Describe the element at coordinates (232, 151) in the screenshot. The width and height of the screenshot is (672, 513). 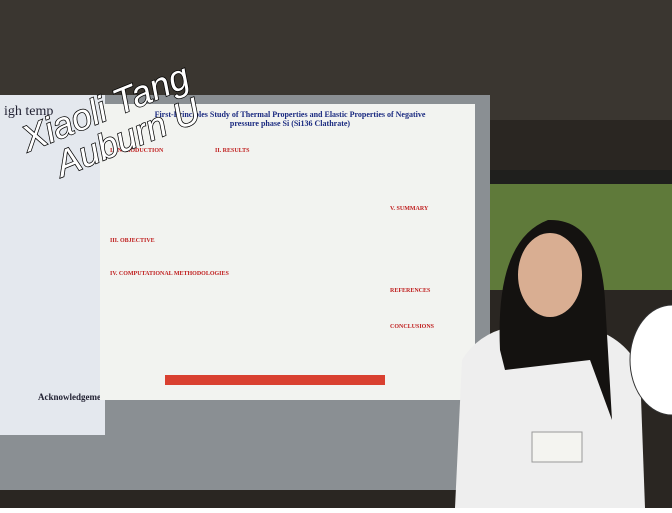
I see `poster-heading: II. RESULTS` at that location.